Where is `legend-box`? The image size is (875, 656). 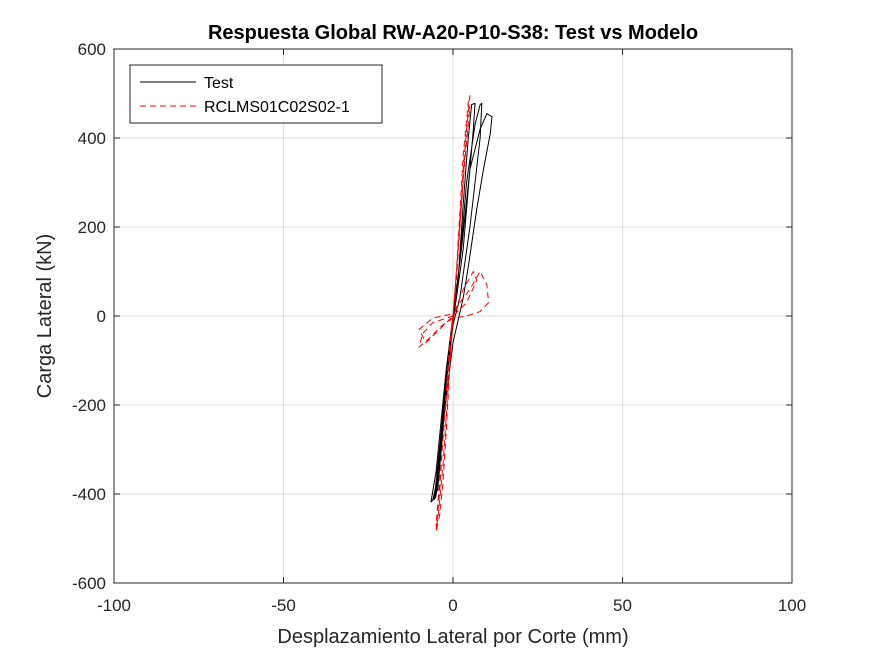 legend-box is located at coordinates (256, 94).